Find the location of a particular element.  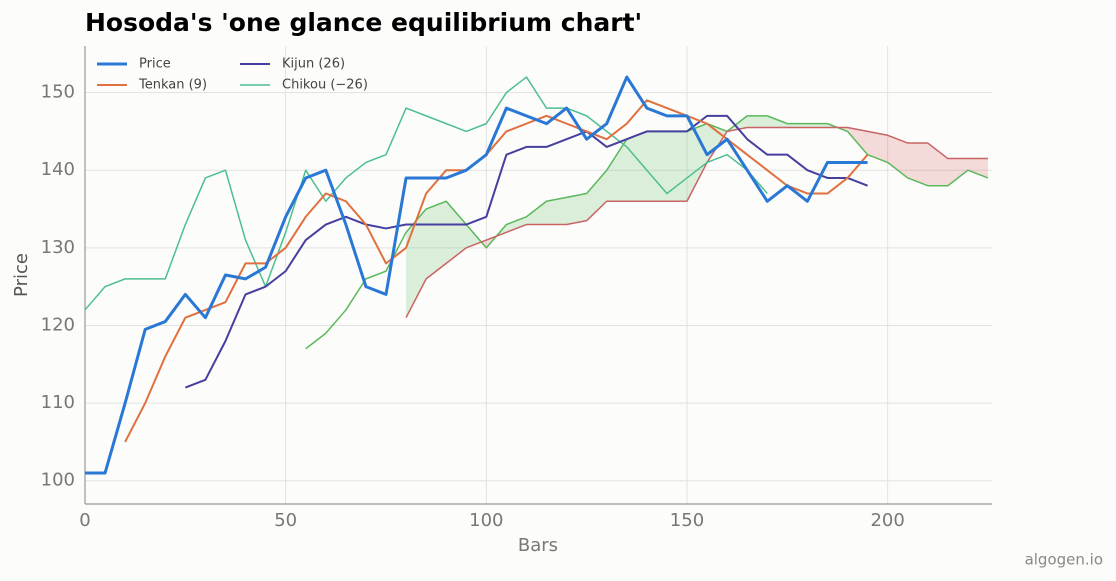

legend-label: Kijun (26) is located at coordinates (313, 64).